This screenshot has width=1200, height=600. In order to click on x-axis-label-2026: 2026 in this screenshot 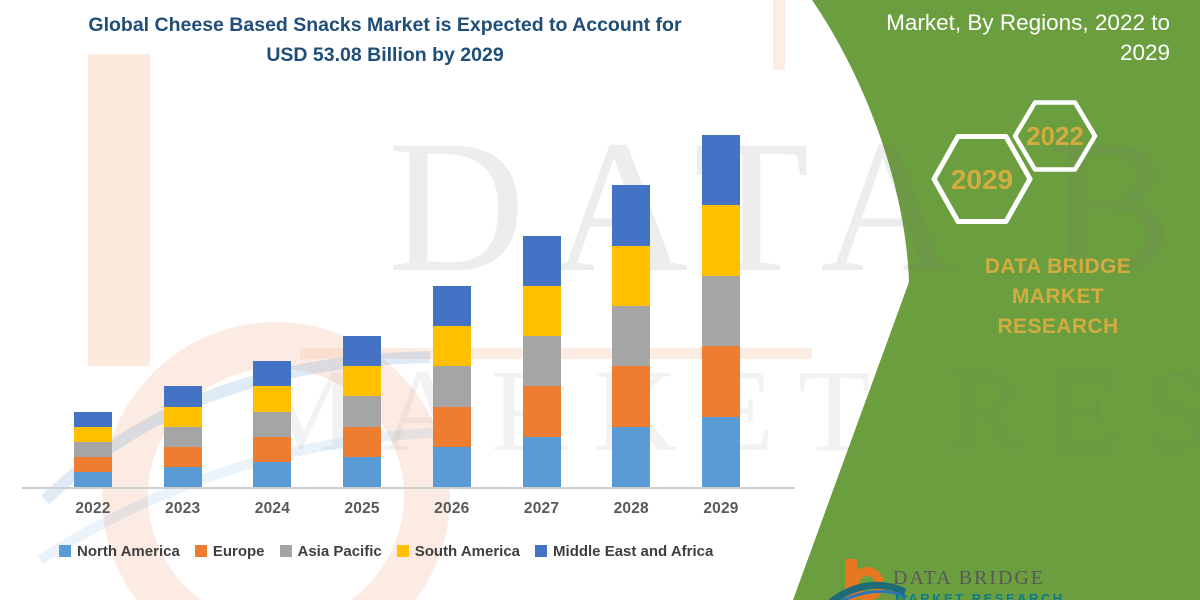, I will do `click(452, 508)`.